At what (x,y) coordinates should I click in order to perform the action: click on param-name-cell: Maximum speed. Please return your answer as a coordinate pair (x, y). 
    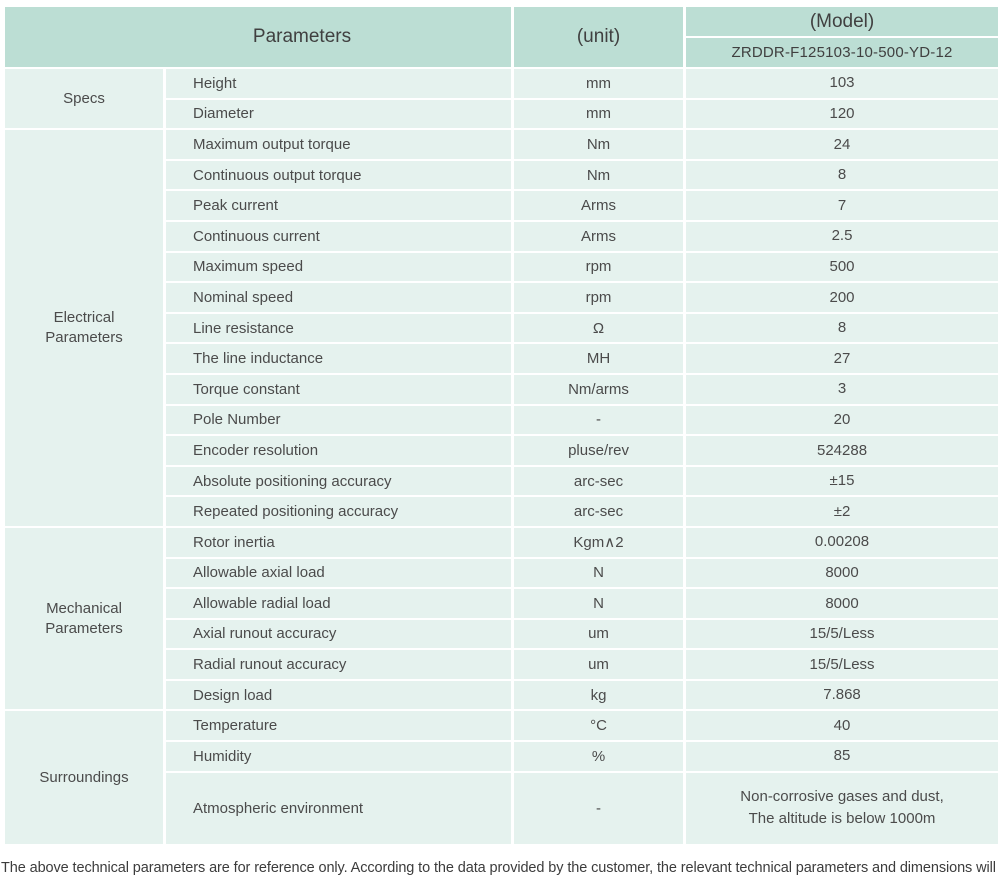
    Looking at the image, I should click on (338, 267).